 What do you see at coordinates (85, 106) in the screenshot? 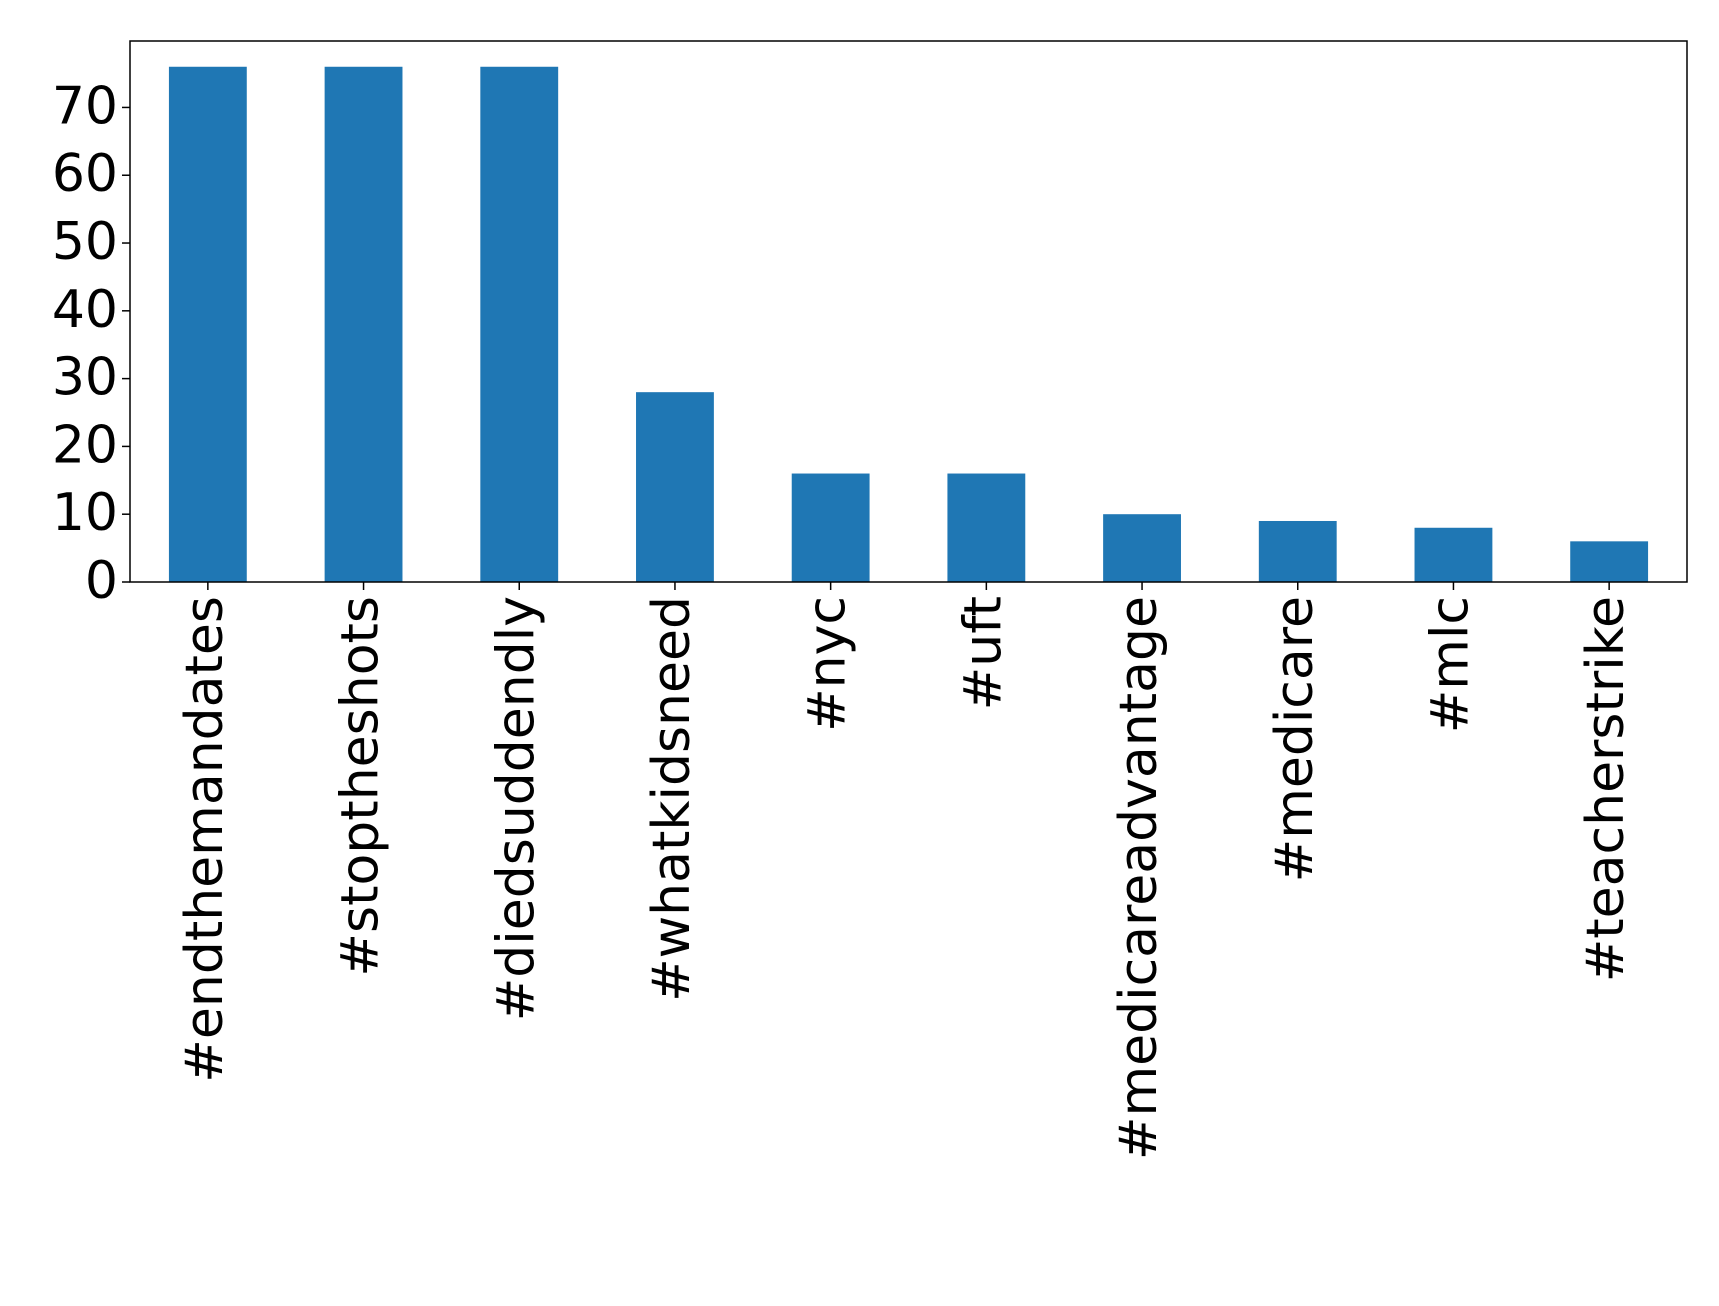
I see `y-tick-label: 70` at bounding box center [85, 106].